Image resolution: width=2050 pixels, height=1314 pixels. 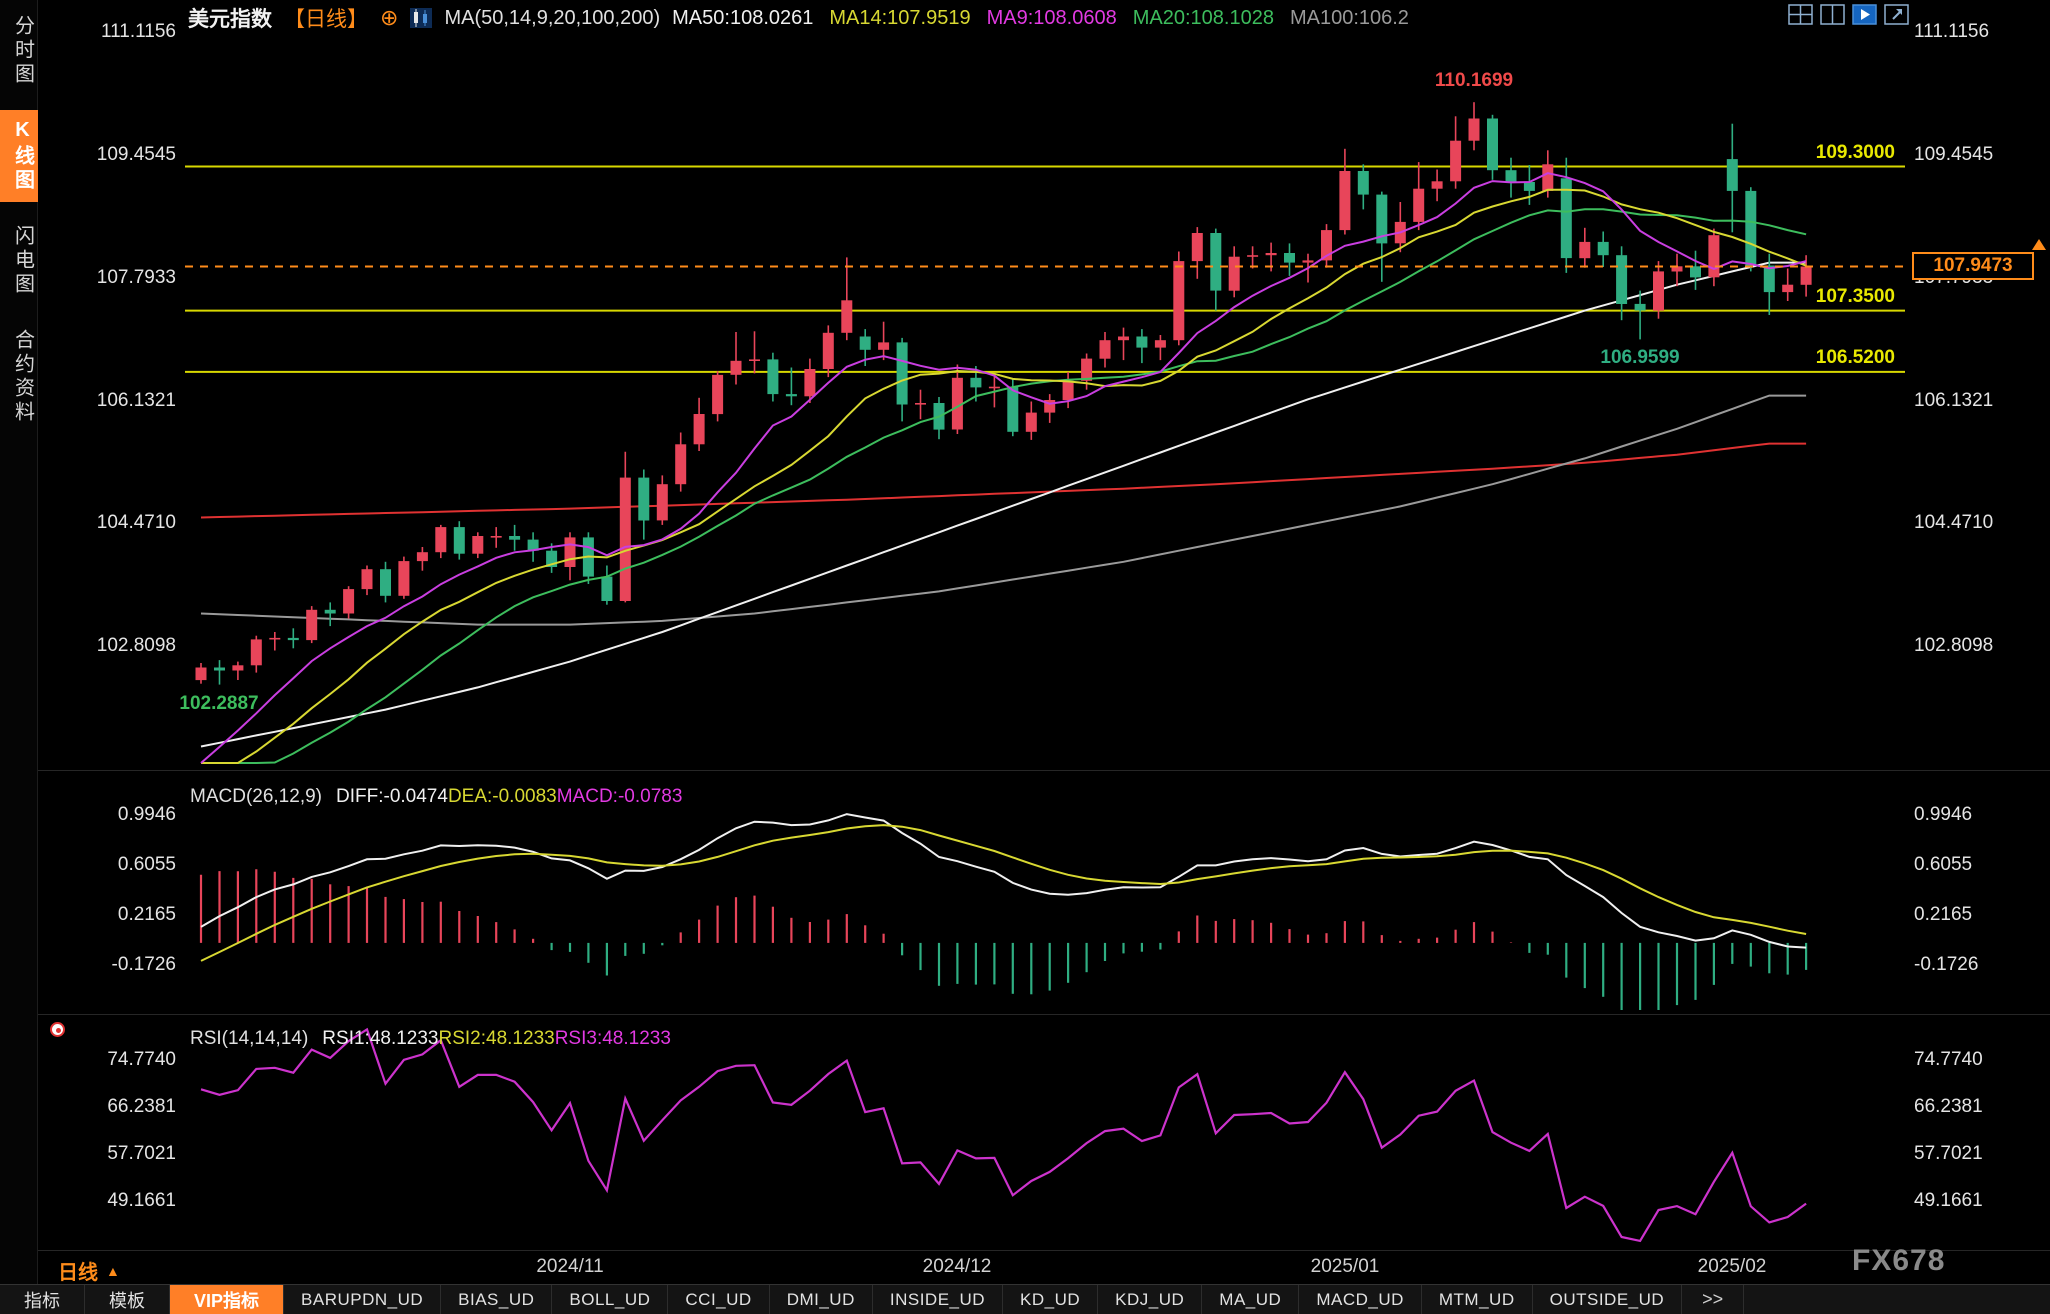 I want to click on price-line-label: 106.5200, so click(x=1855, y=357).